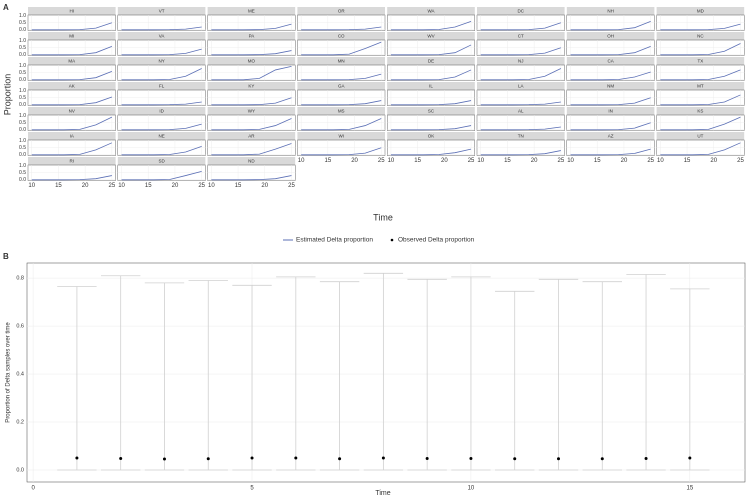 The image size is (750, 497). What do you see at coordinates (6, 256) in the screenshot?
I see `panel-label: B` at bounding box center [6, 256].